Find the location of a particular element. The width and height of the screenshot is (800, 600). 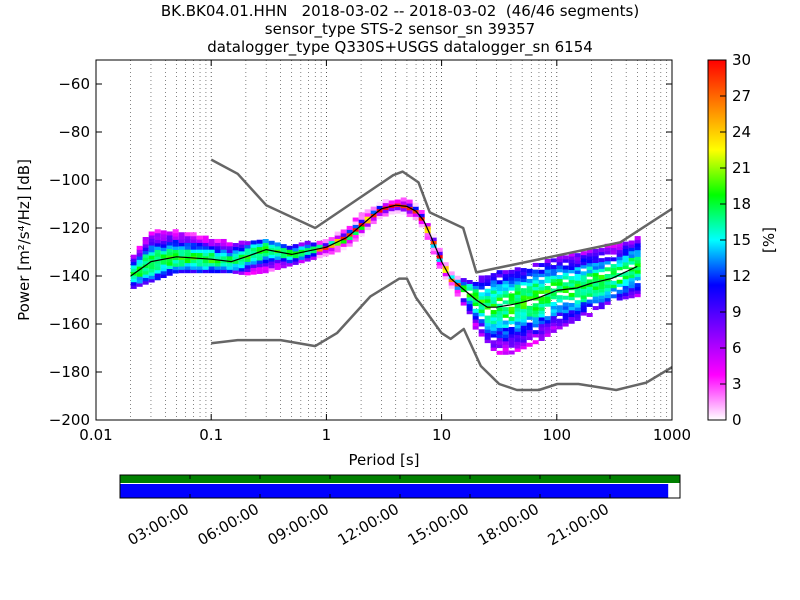

colorbar-tick-label: 3 is located at coordinates (737, 384).